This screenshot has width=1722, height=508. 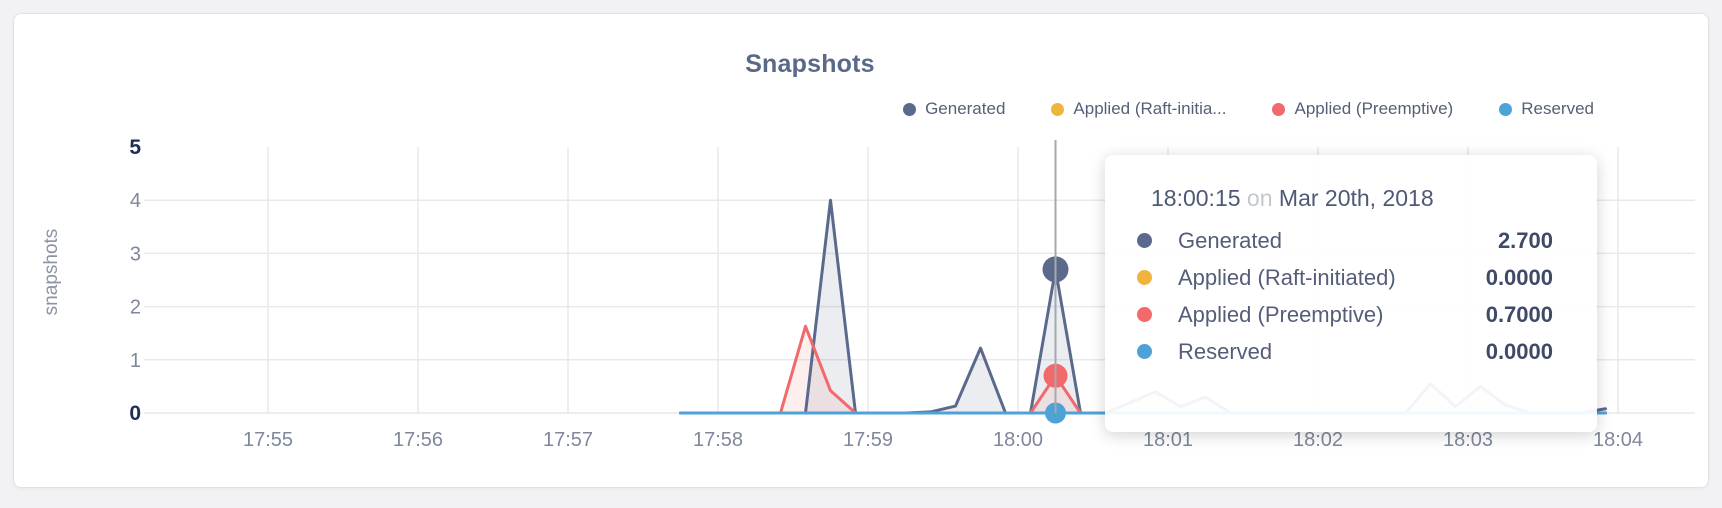 I want to click on y-axis-tick-label: 5, so click(x=135, y=147).